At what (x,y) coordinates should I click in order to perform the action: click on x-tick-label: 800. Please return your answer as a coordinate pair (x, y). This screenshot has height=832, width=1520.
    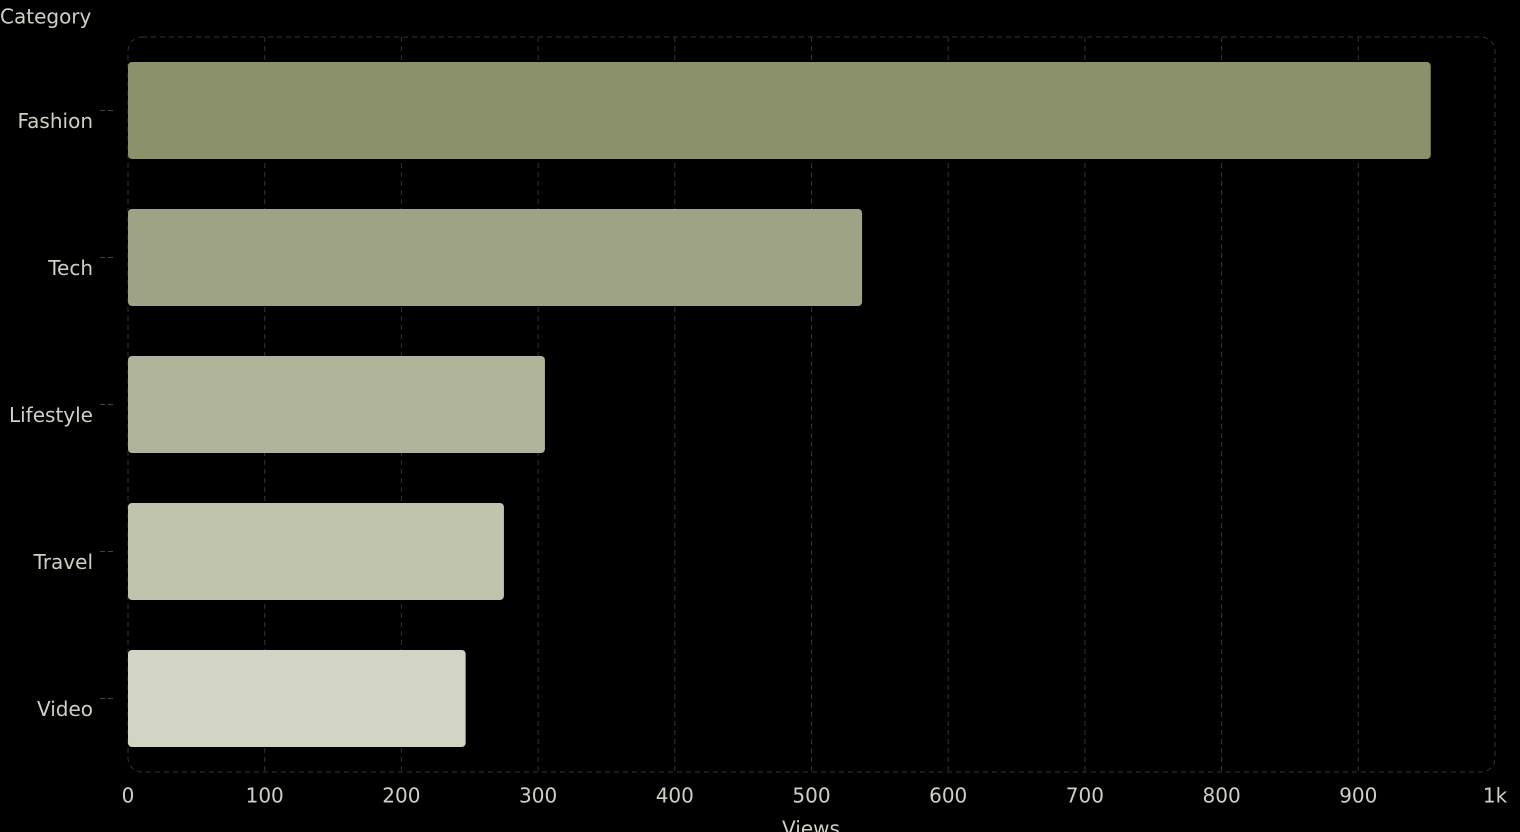
    Looking at the image, I should click on (1222, 796).